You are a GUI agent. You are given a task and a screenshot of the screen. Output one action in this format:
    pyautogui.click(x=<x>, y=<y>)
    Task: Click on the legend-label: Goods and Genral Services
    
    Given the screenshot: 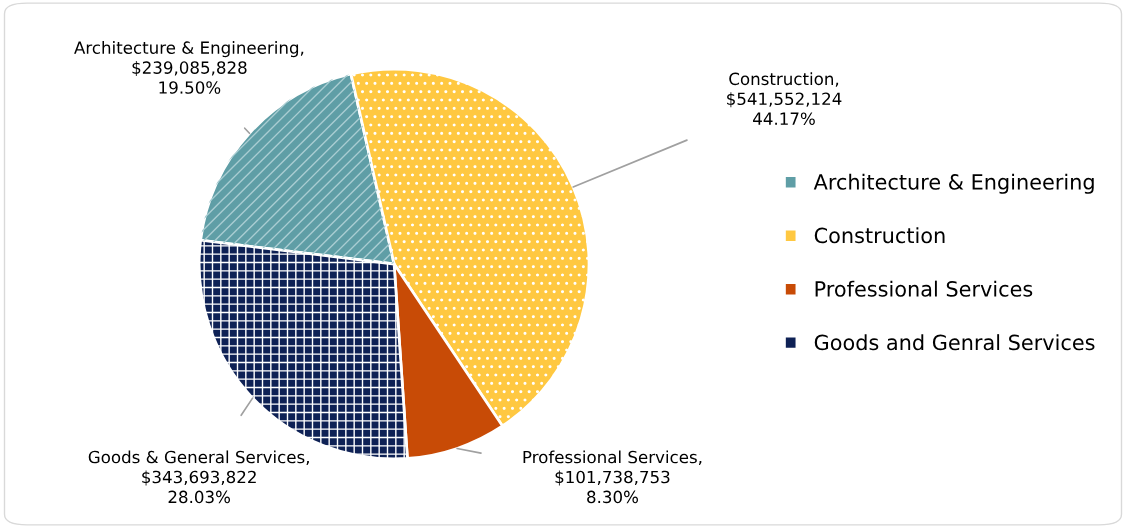 What is the action you would take?
    pyautogui.click(x=954, y=342)
    